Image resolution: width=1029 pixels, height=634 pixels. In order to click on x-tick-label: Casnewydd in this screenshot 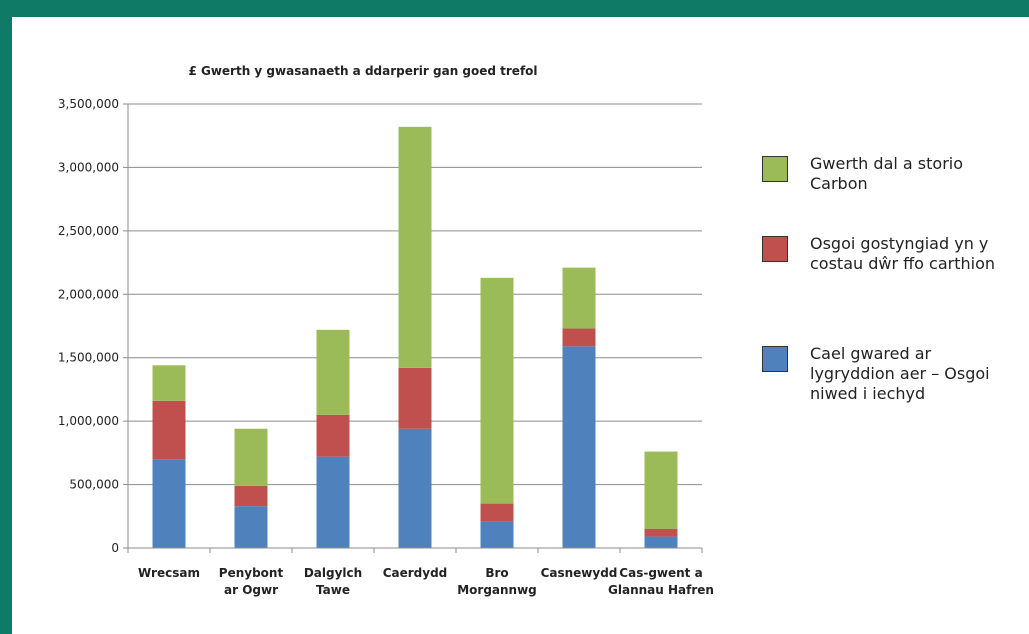, I will do `click(579, 573)`.